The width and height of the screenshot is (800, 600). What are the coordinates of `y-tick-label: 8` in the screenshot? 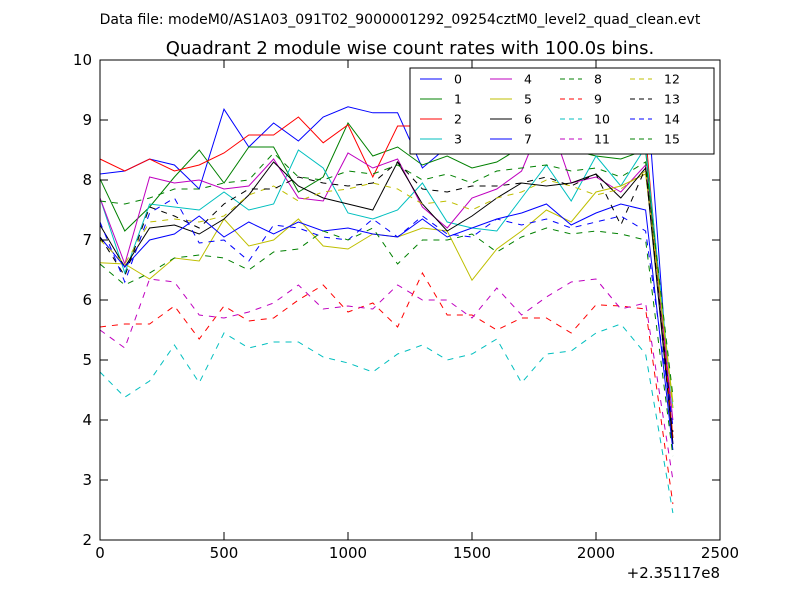 It's located at (87, 180).